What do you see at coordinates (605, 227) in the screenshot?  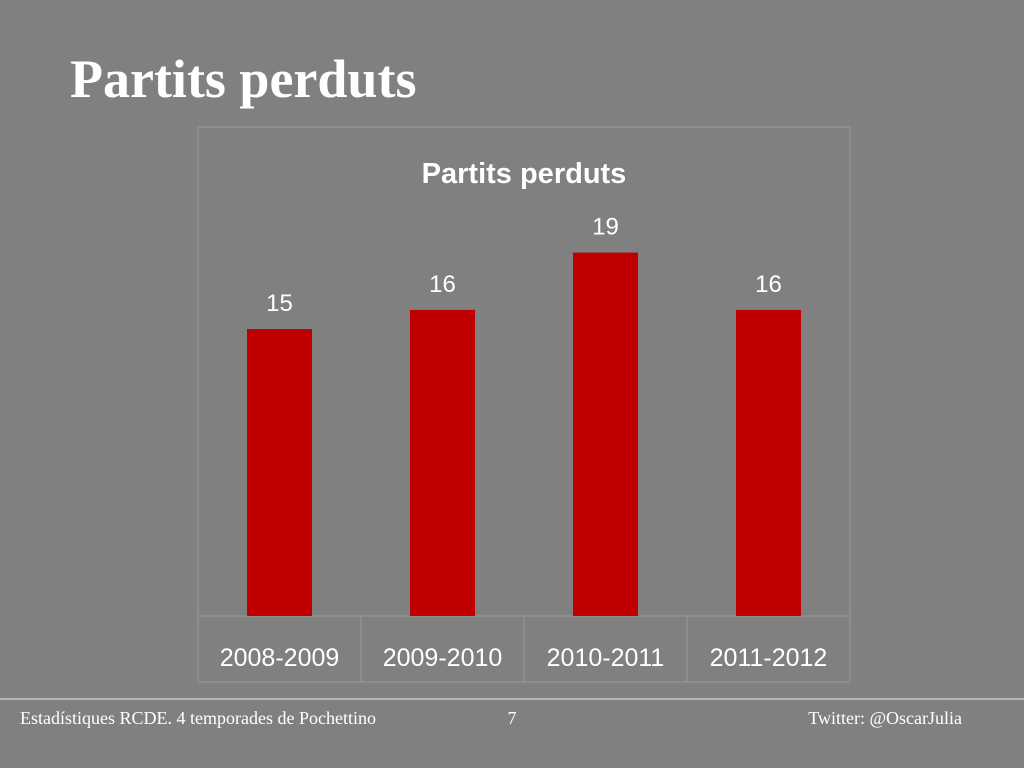 I see `data-label: 19` at bounding box center [605, 227].